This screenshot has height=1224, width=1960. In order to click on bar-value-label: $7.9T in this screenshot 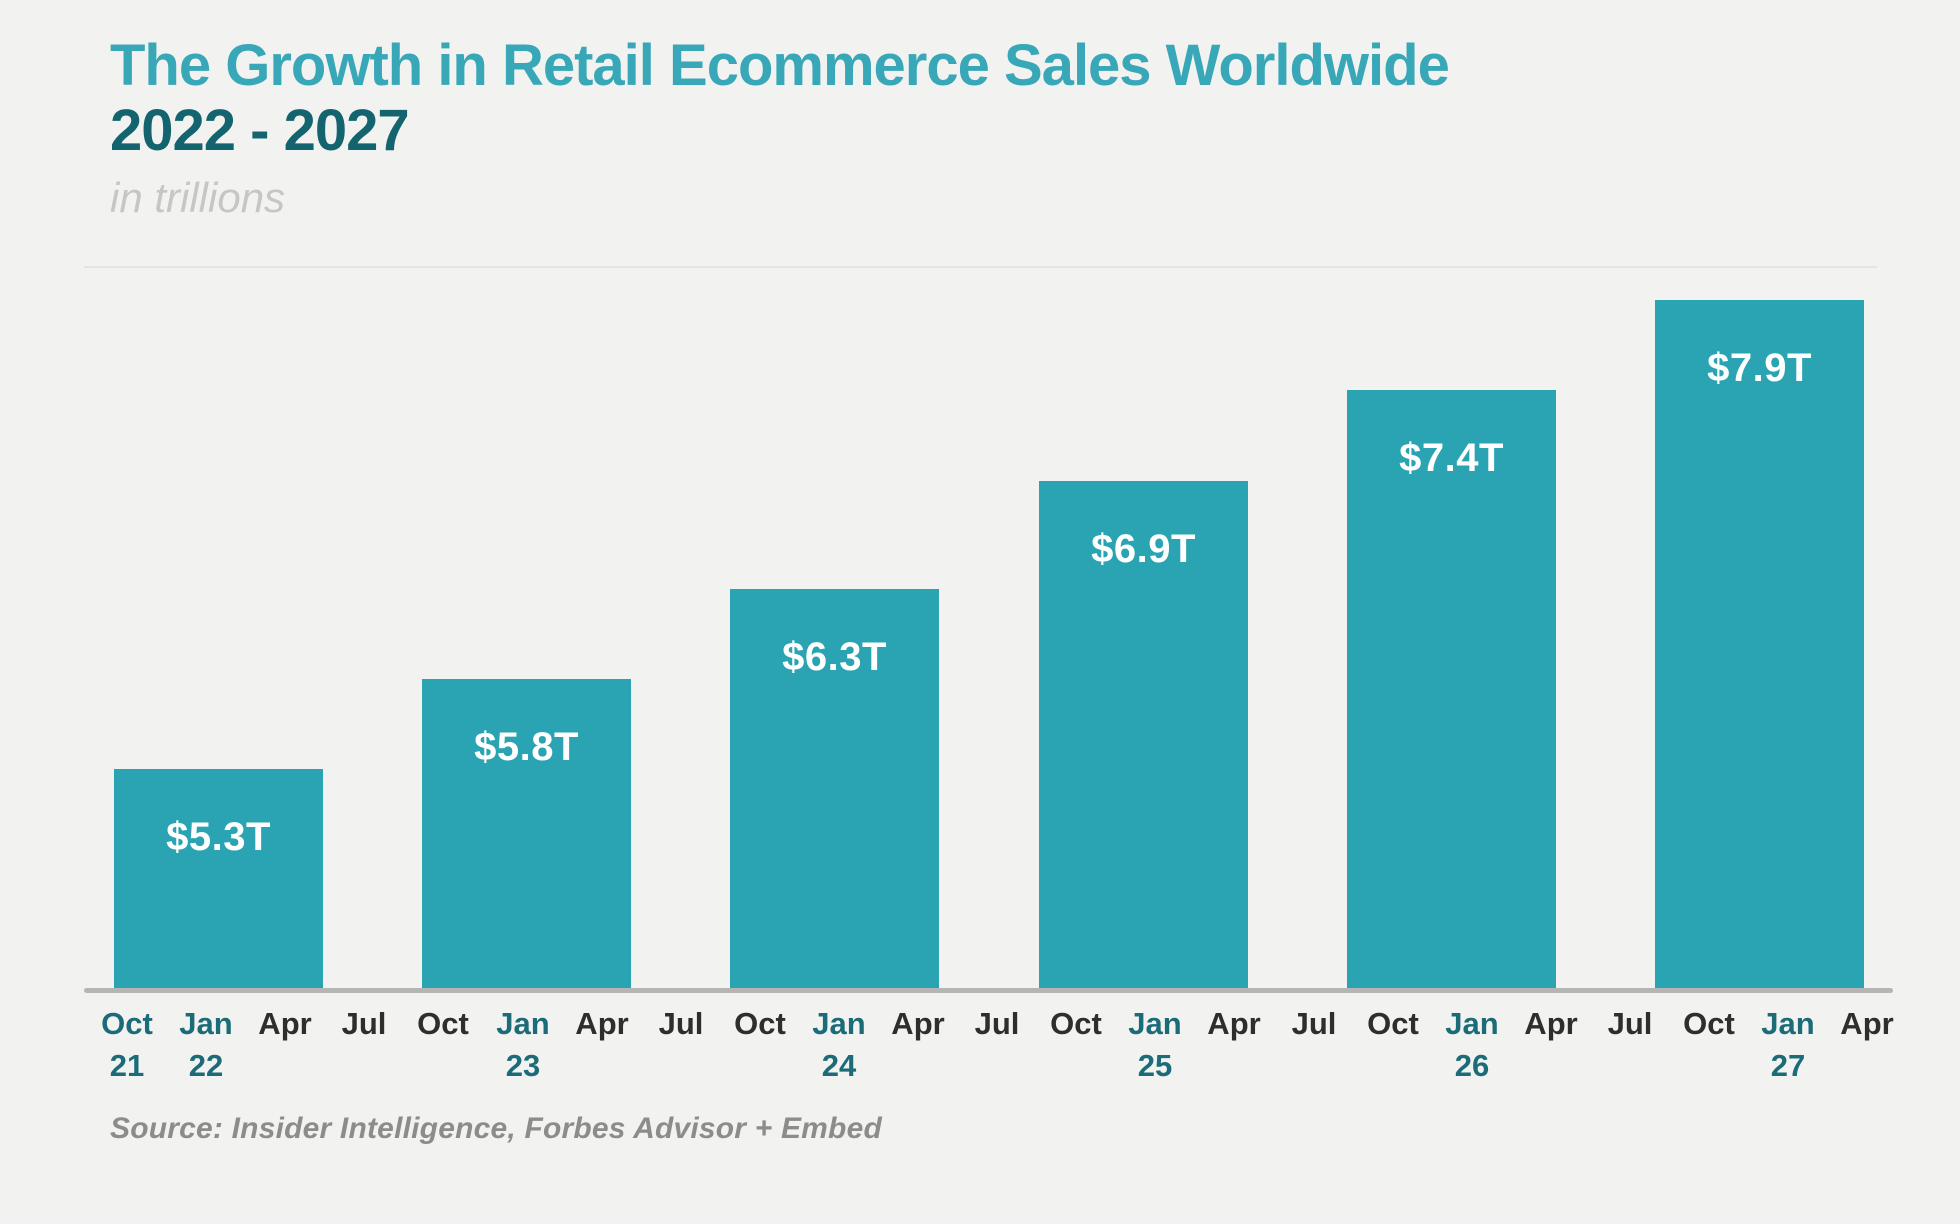, I will do `click(1759, 368)`.